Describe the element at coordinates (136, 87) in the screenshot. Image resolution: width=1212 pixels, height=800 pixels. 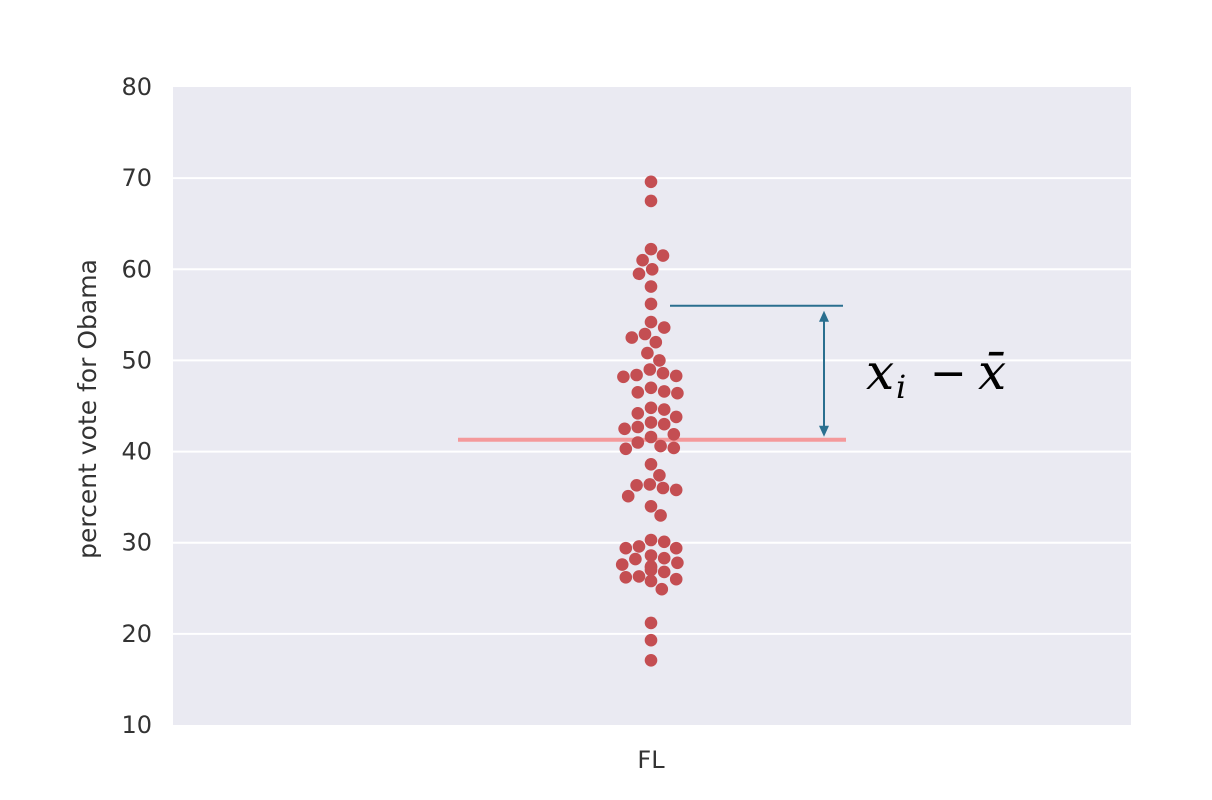
I see `y-tick-label-80: 80` at that location.